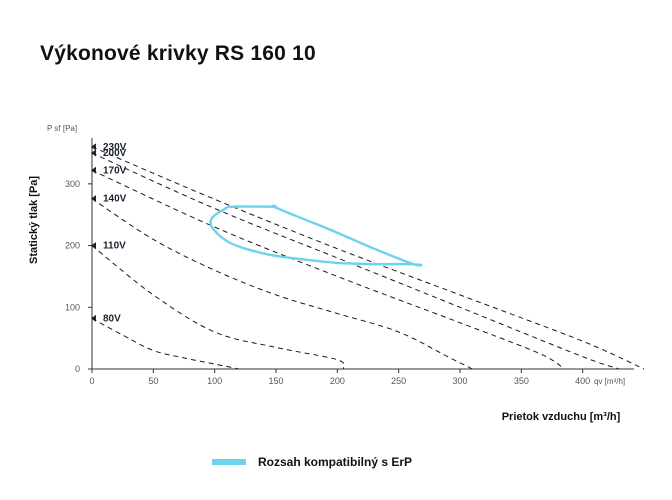  Describe the element at coordinates (521, 381) in the screenshot. I see `x-tick-label: 350` at that location.